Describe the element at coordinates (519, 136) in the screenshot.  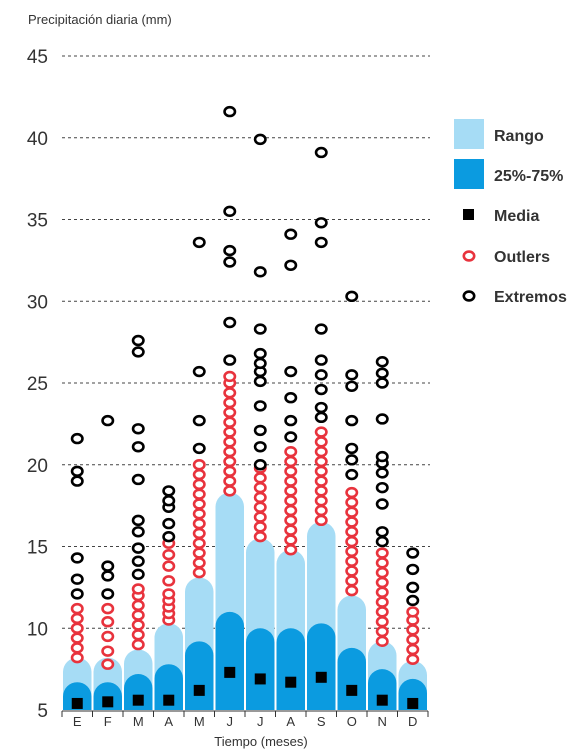
I see `legend-label-rango: Rango` at that location.